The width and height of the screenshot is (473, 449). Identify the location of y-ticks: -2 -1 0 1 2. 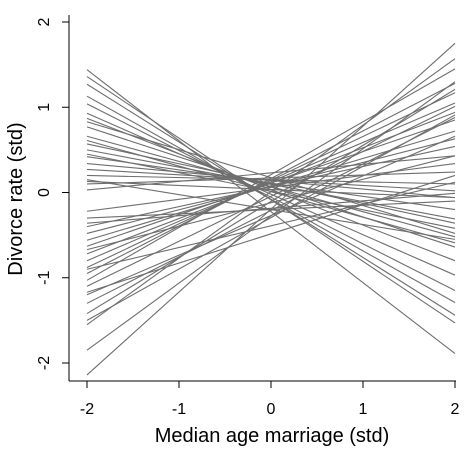
(52, 193).